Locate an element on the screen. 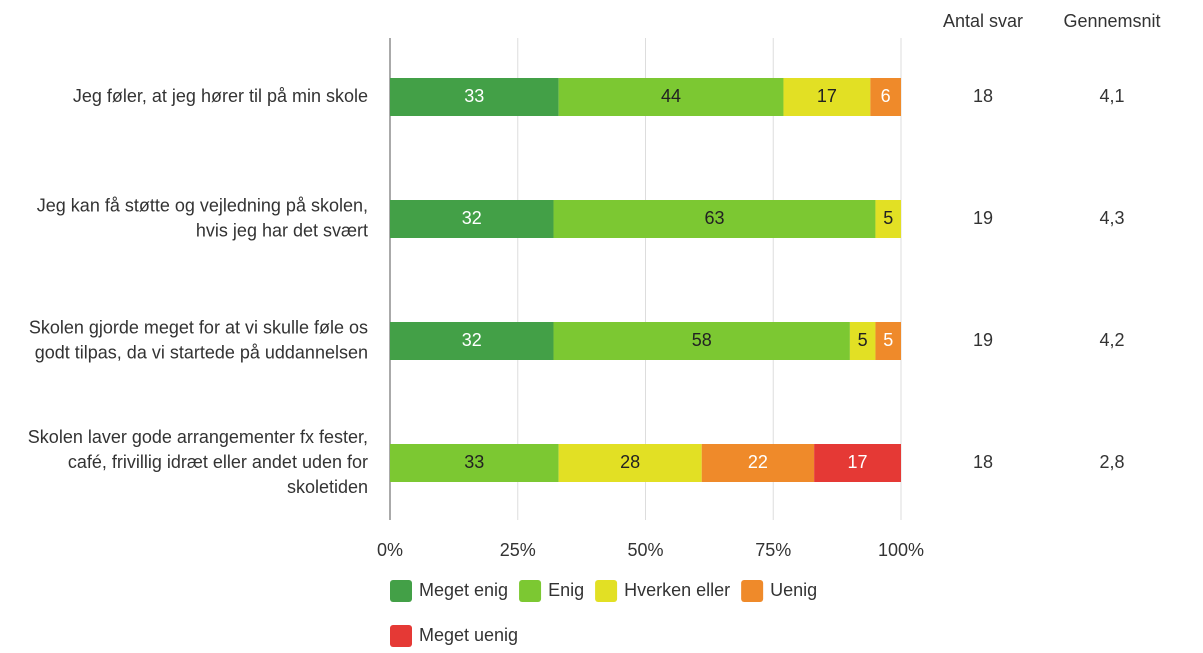 This screenshot has height=653, width=1203. legend-item: Uenig is located at coordinates (779, 591).